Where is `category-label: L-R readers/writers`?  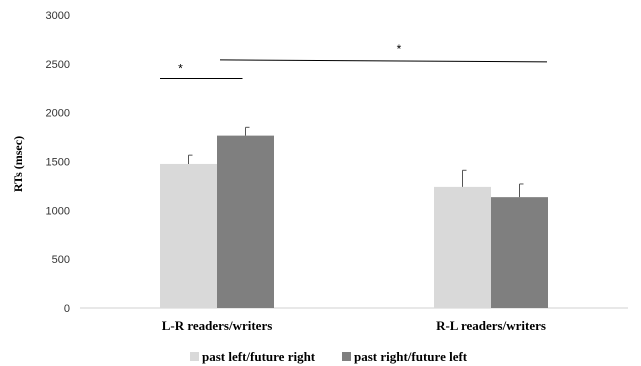 category-label: L-R readers/writers is located at coordinates (217, 325).